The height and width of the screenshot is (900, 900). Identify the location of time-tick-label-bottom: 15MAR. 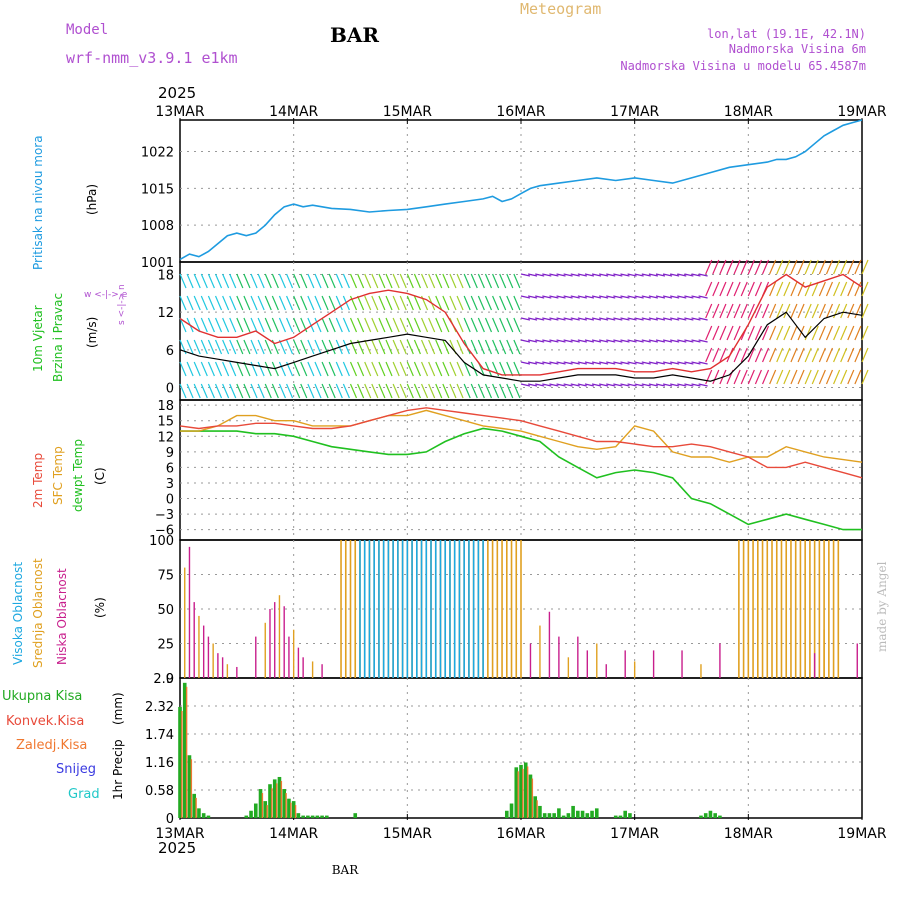
(407, 834).